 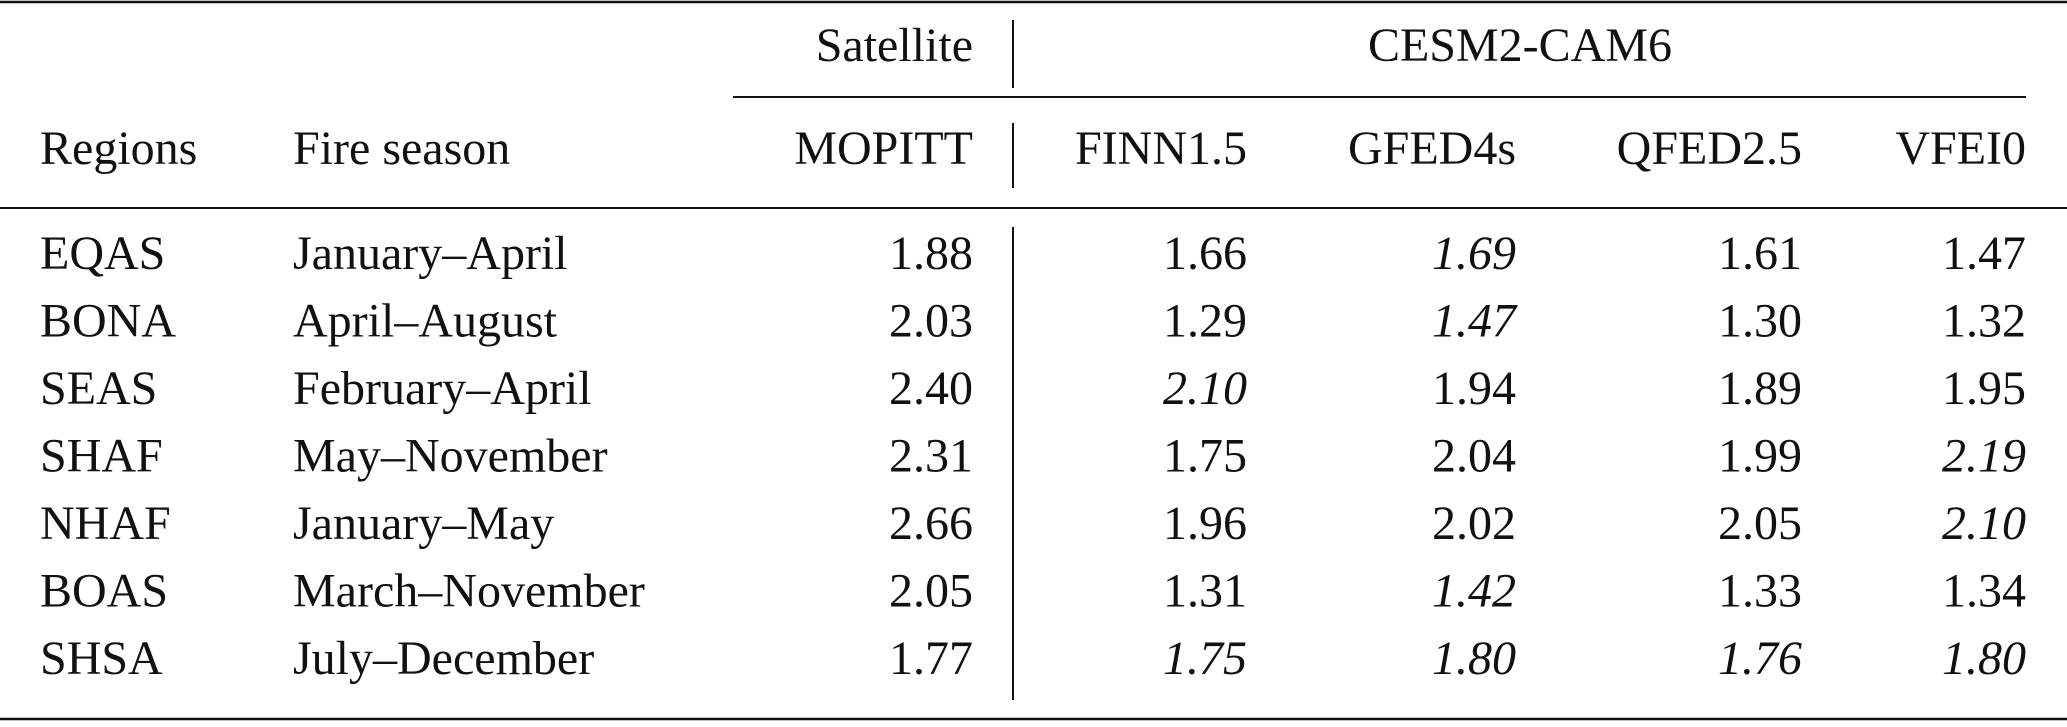 What do you see at coordinates (1474, 253) in the screenshot?
I see `value-cell: 1.69` at bounding box center [1474, 253].